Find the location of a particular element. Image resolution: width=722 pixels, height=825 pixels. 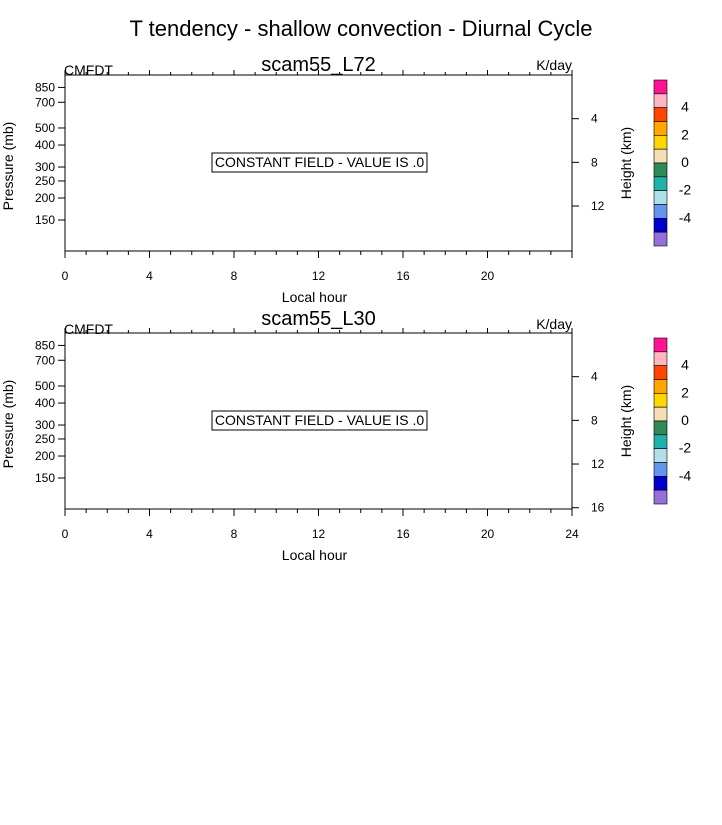

panel-title: scam55_L30 is located at coordinates (318, 319).